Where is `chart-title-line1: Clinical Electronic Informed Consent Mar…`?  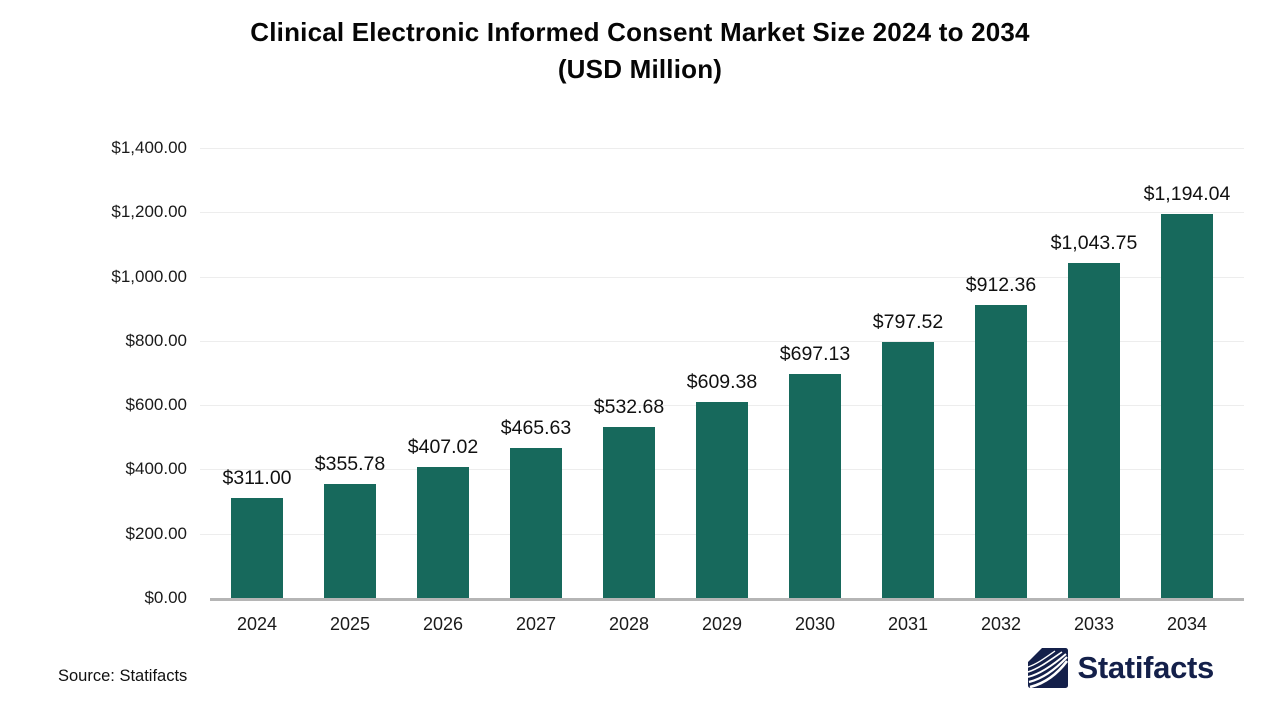 chart-title-line1: Clinical Electronic Informed Consent Mar… is located at coordinates (640, 32).